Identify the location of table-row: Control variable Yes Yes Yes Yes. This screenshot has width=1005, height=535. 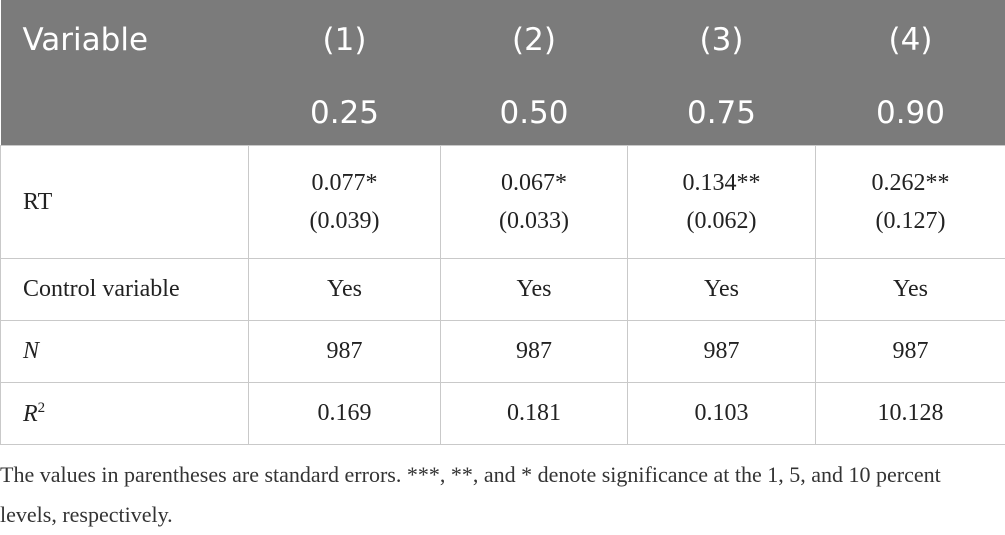
(502, 289).